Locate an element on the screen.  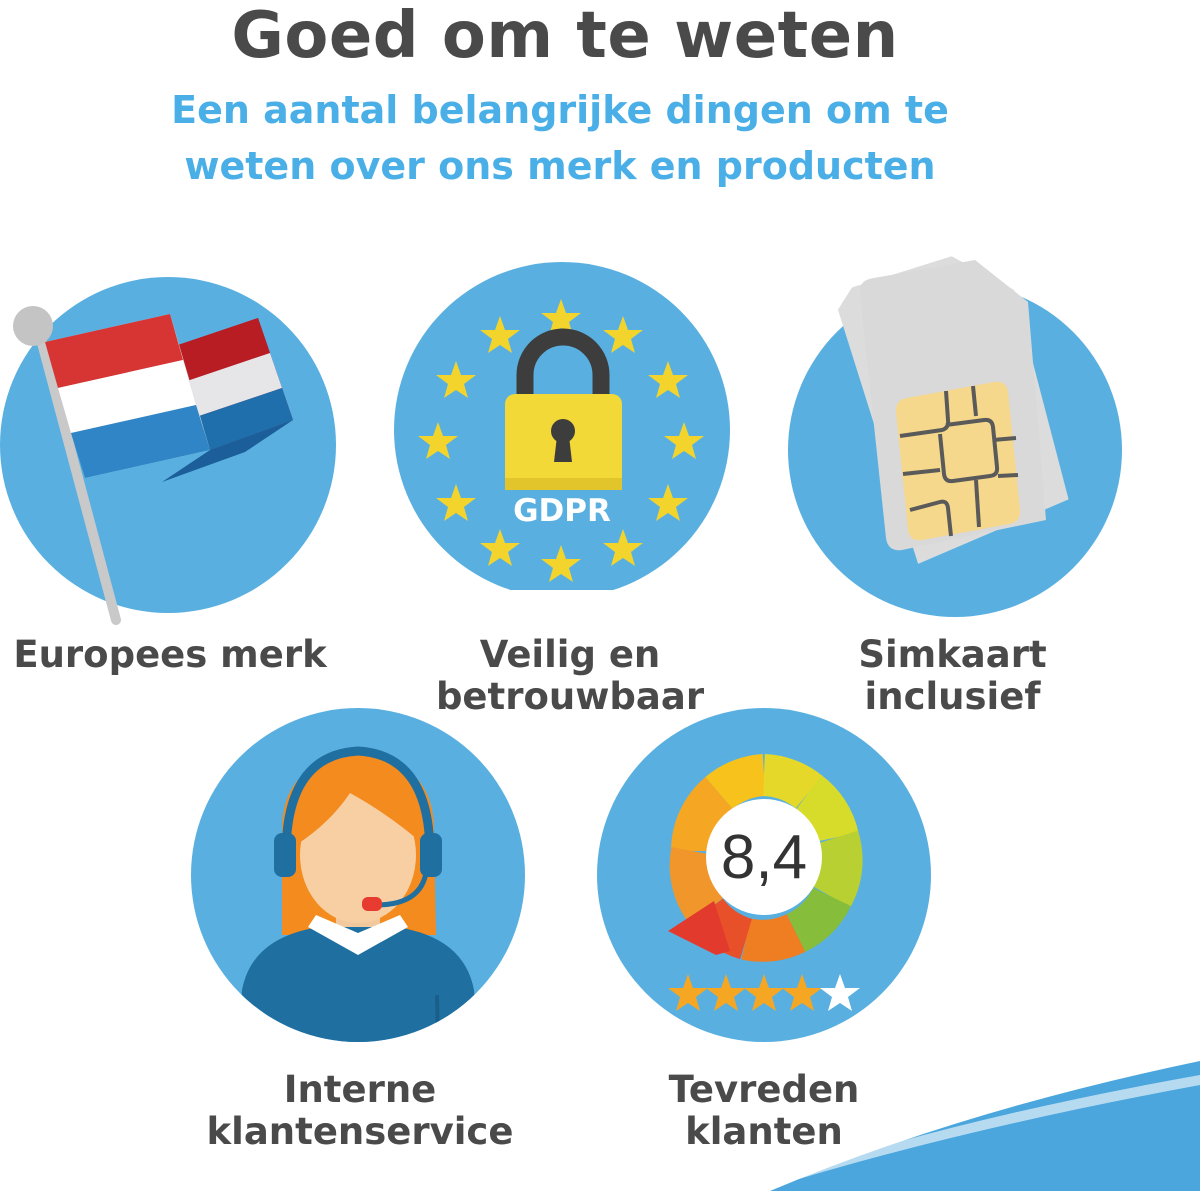
feature-satisfied-customers: 8,4 Tevreden klanten is located at coordinates (766, 940).